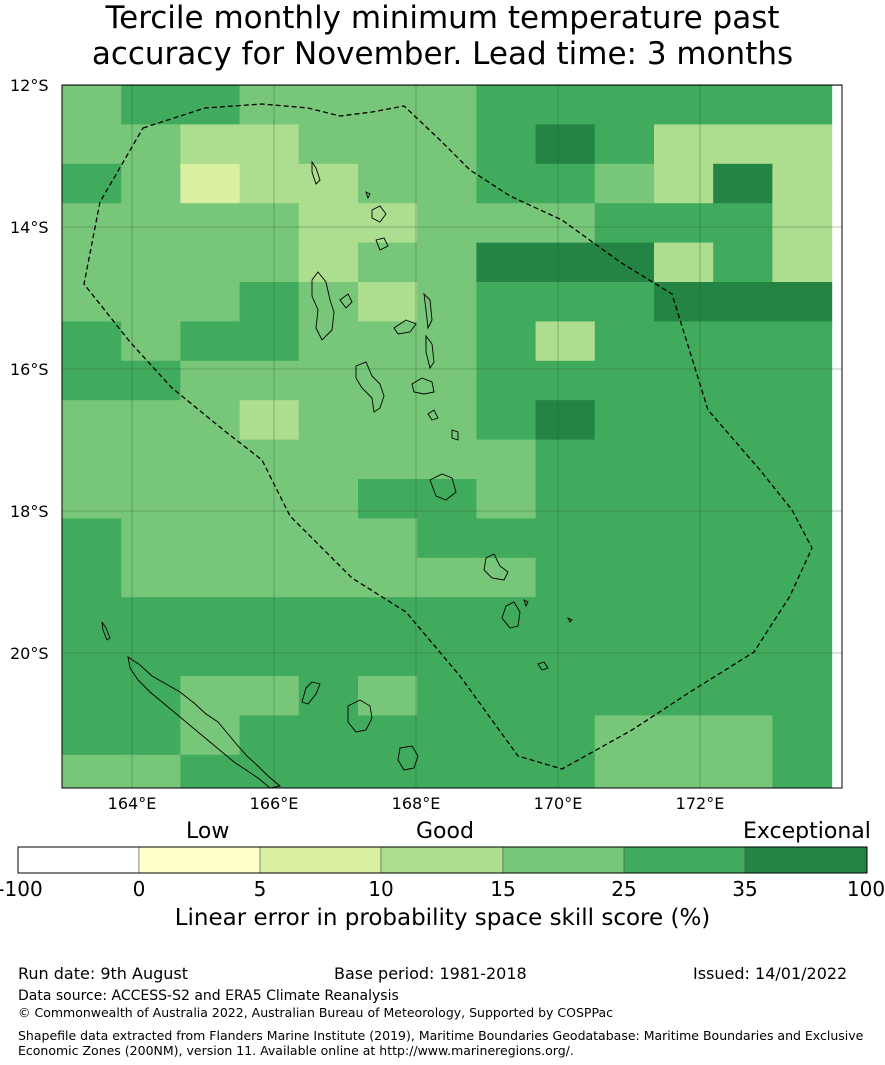 The height and width of the screenshot is (1065, 885). I want to click on new-caledonia-island, so click(204, 722).